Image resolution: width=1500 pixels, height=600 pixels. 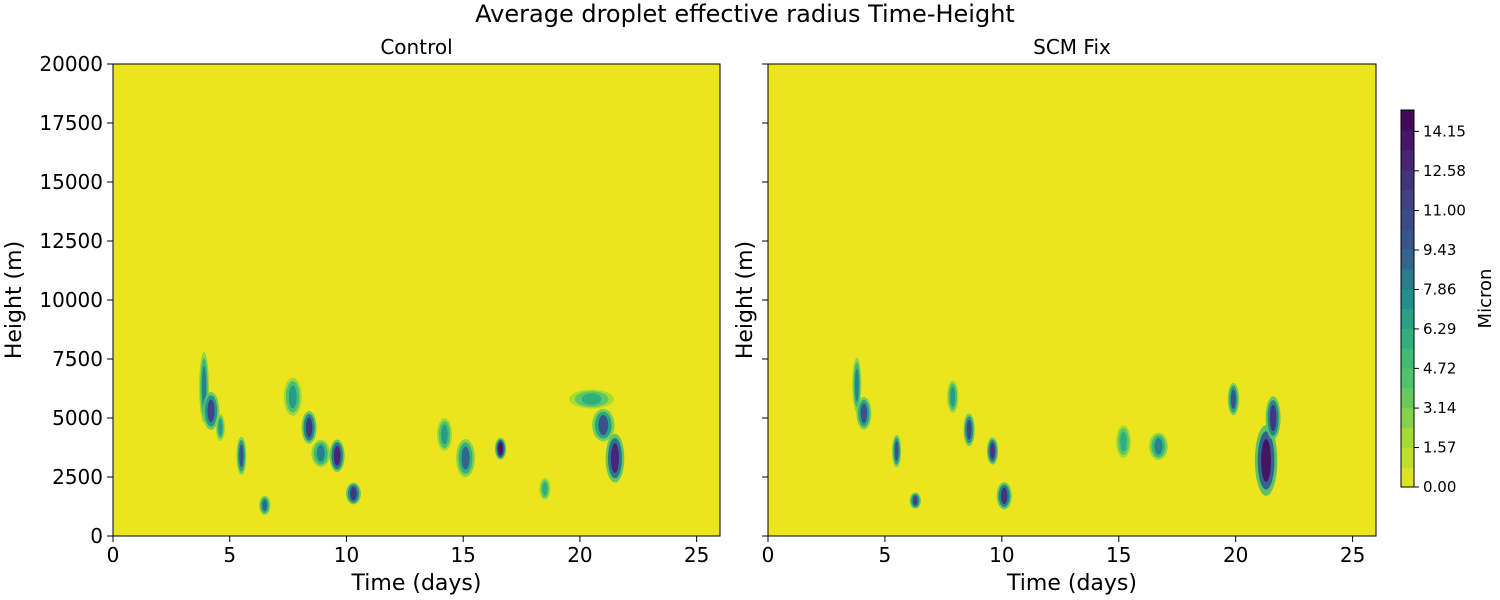 I want to click on colorbar-label: Micron, so click(x=1485, y=299).